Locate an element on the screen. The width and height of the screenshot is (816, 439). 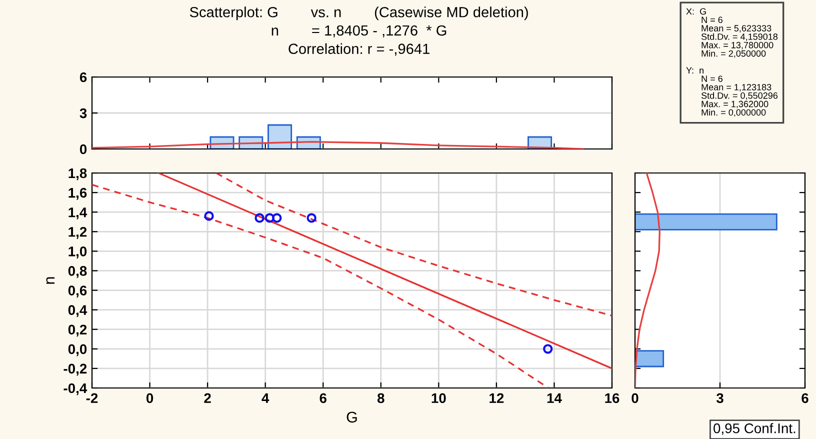
y-tick-label: 6 is located at coordinates (83, 77).